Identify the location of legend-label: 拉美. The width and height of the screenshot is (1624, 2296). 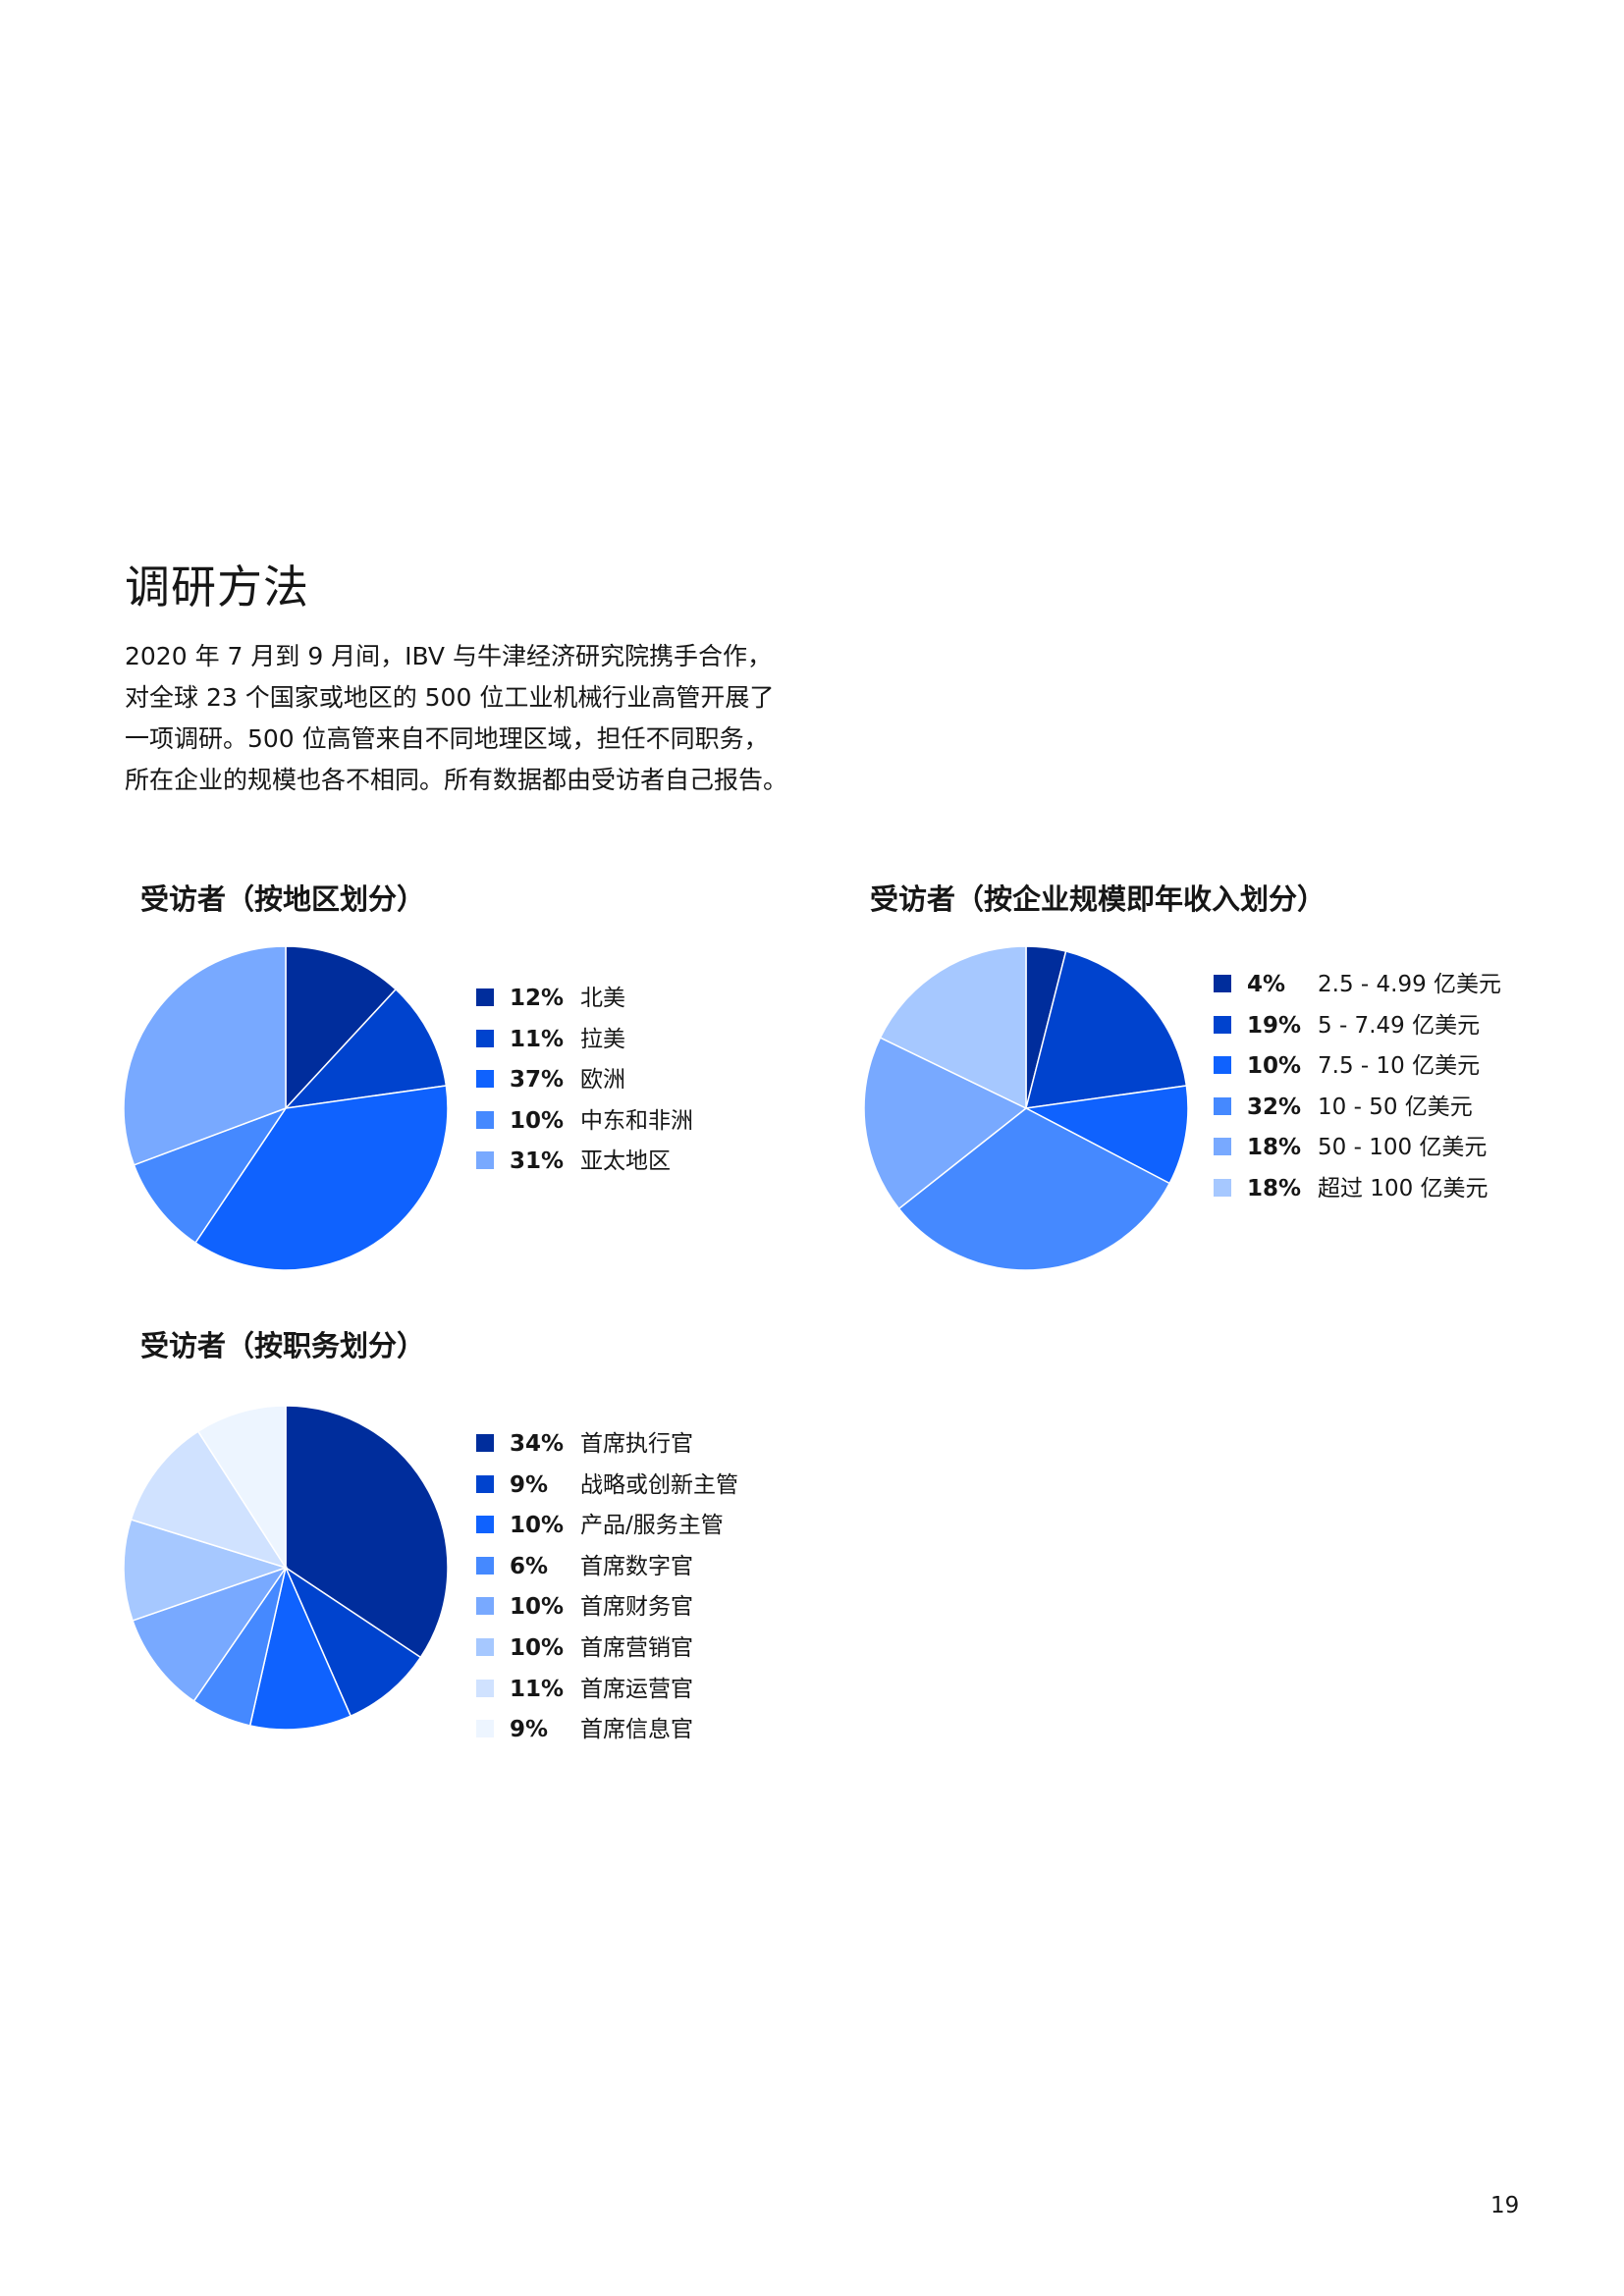
(602, 1039).